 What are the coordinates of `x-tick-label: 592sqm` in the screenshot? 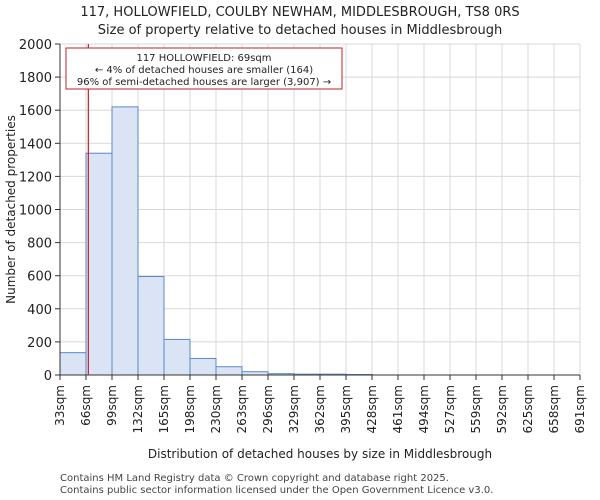 It's located at (502, 409).